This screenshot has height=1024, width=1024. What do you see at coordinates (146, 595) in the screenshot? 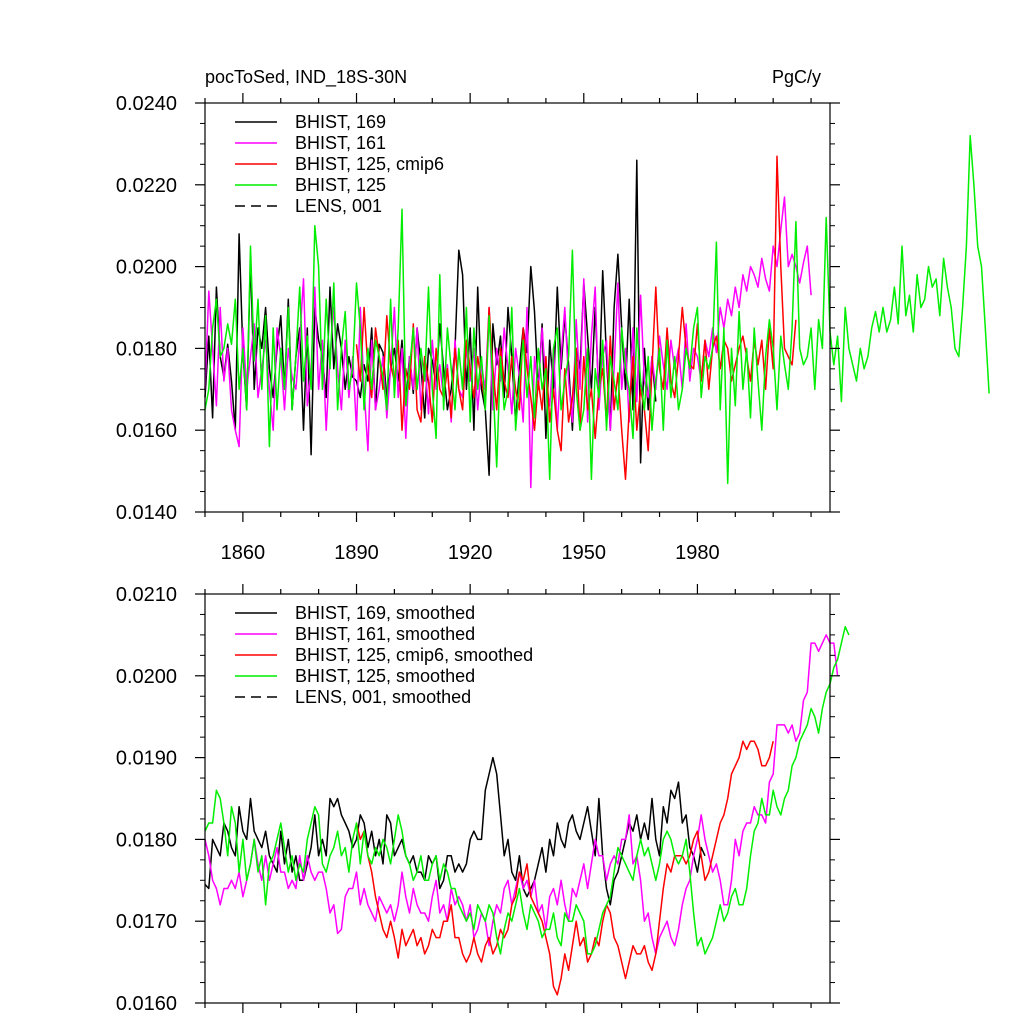
I see `y-tick-label: 0.0210` at bounding box center [146, 595].